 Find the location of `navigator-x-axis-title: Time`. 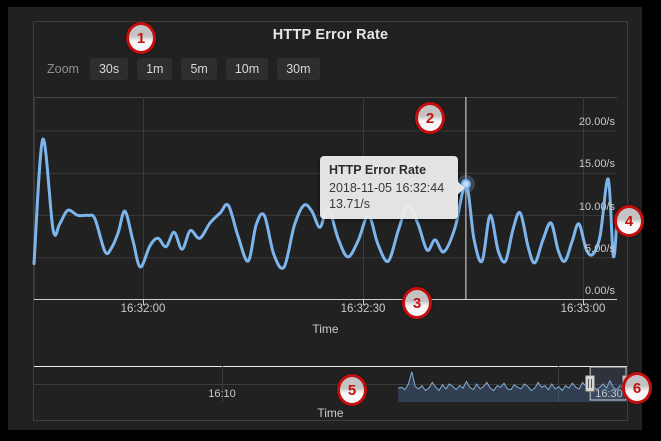

navigator-x-axis-title: Time is located at coordinates (330, 413).